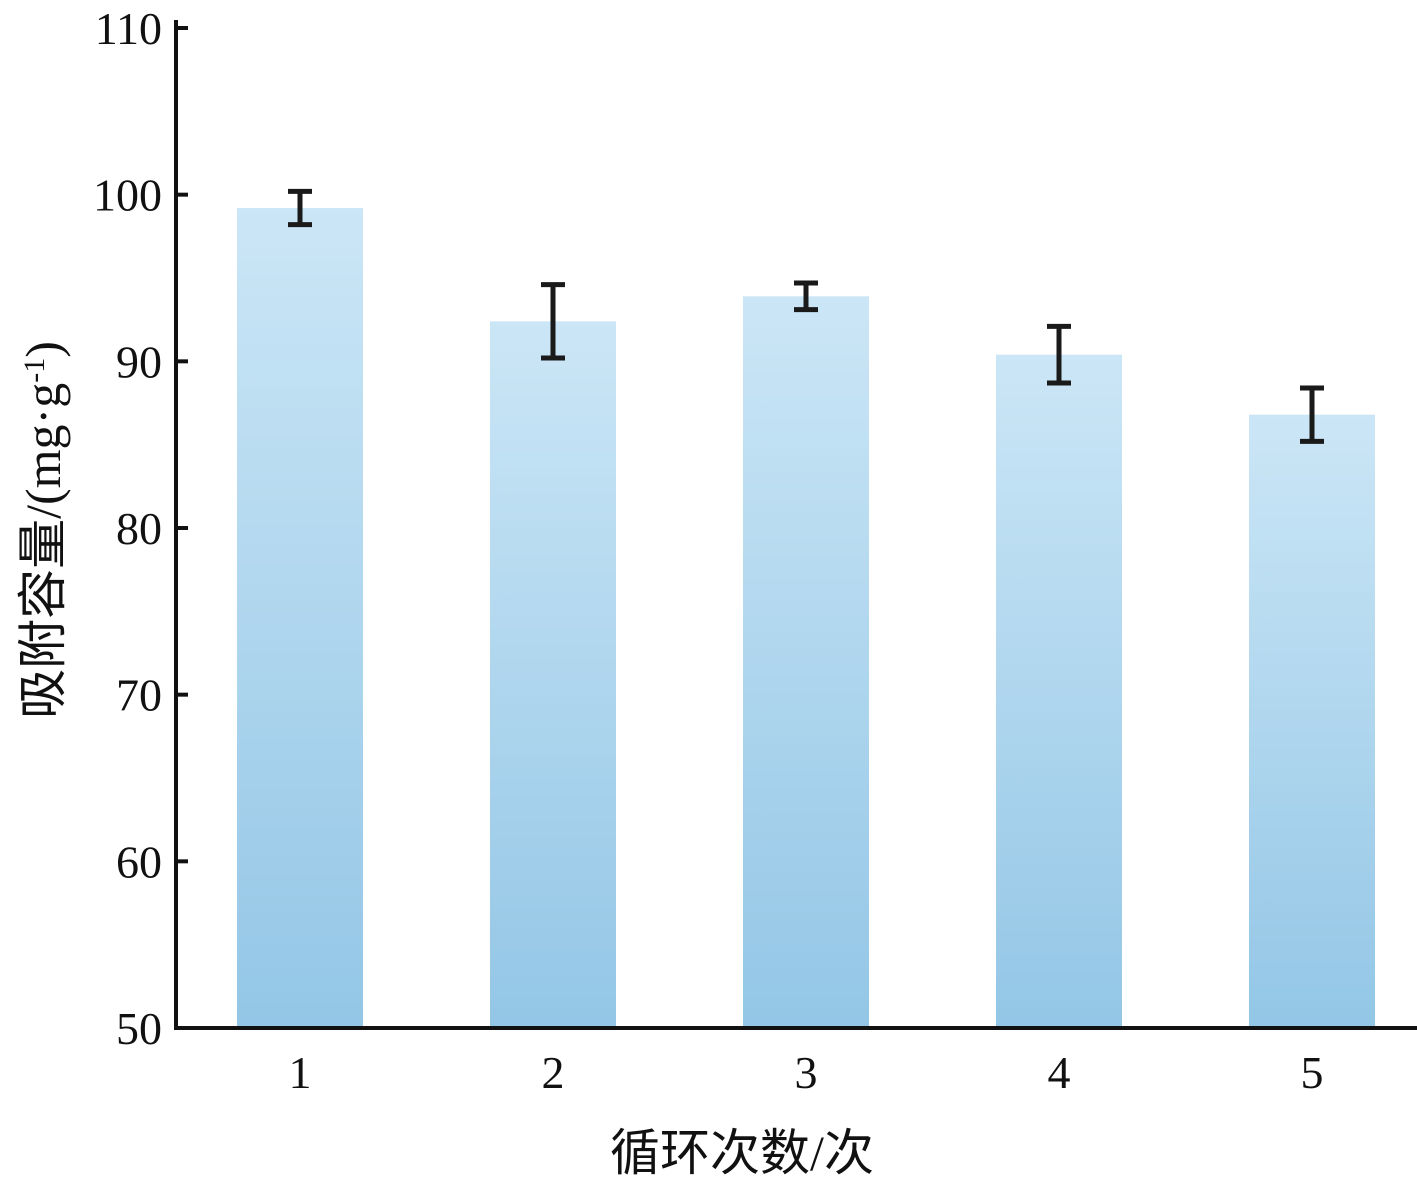 The image size is (1417, 1186). Describe the element at coordinates (128, 28) in the screenshot. I see `y-tick-label: 110` at that location.